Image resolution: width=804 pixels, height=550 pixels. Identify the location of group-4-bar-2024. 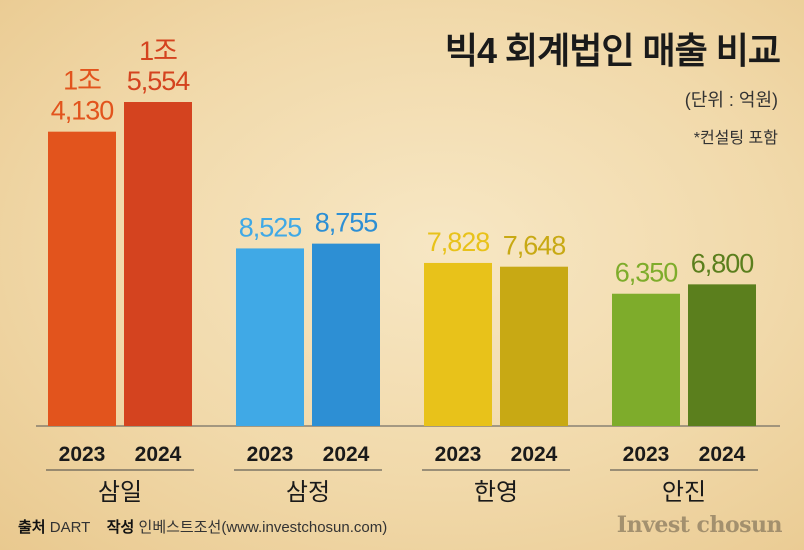
(722, 355).